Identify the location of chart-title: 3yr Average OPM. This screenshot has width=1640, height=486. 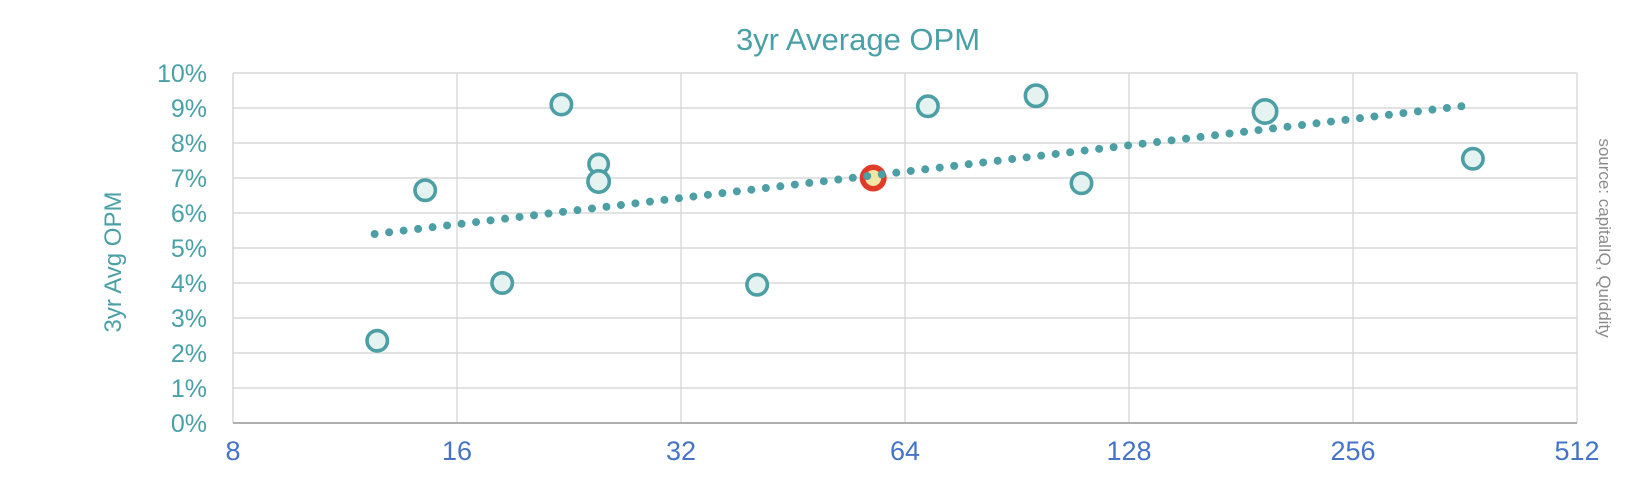
(858, 39).